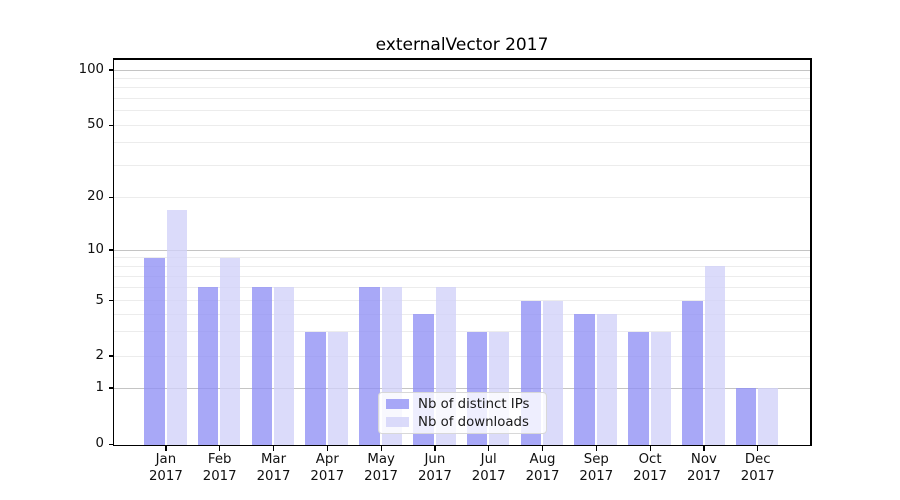 The image size is (900, 500). I want to click on bar-nb-of-distinct-ips-dec, so click(746, 416).